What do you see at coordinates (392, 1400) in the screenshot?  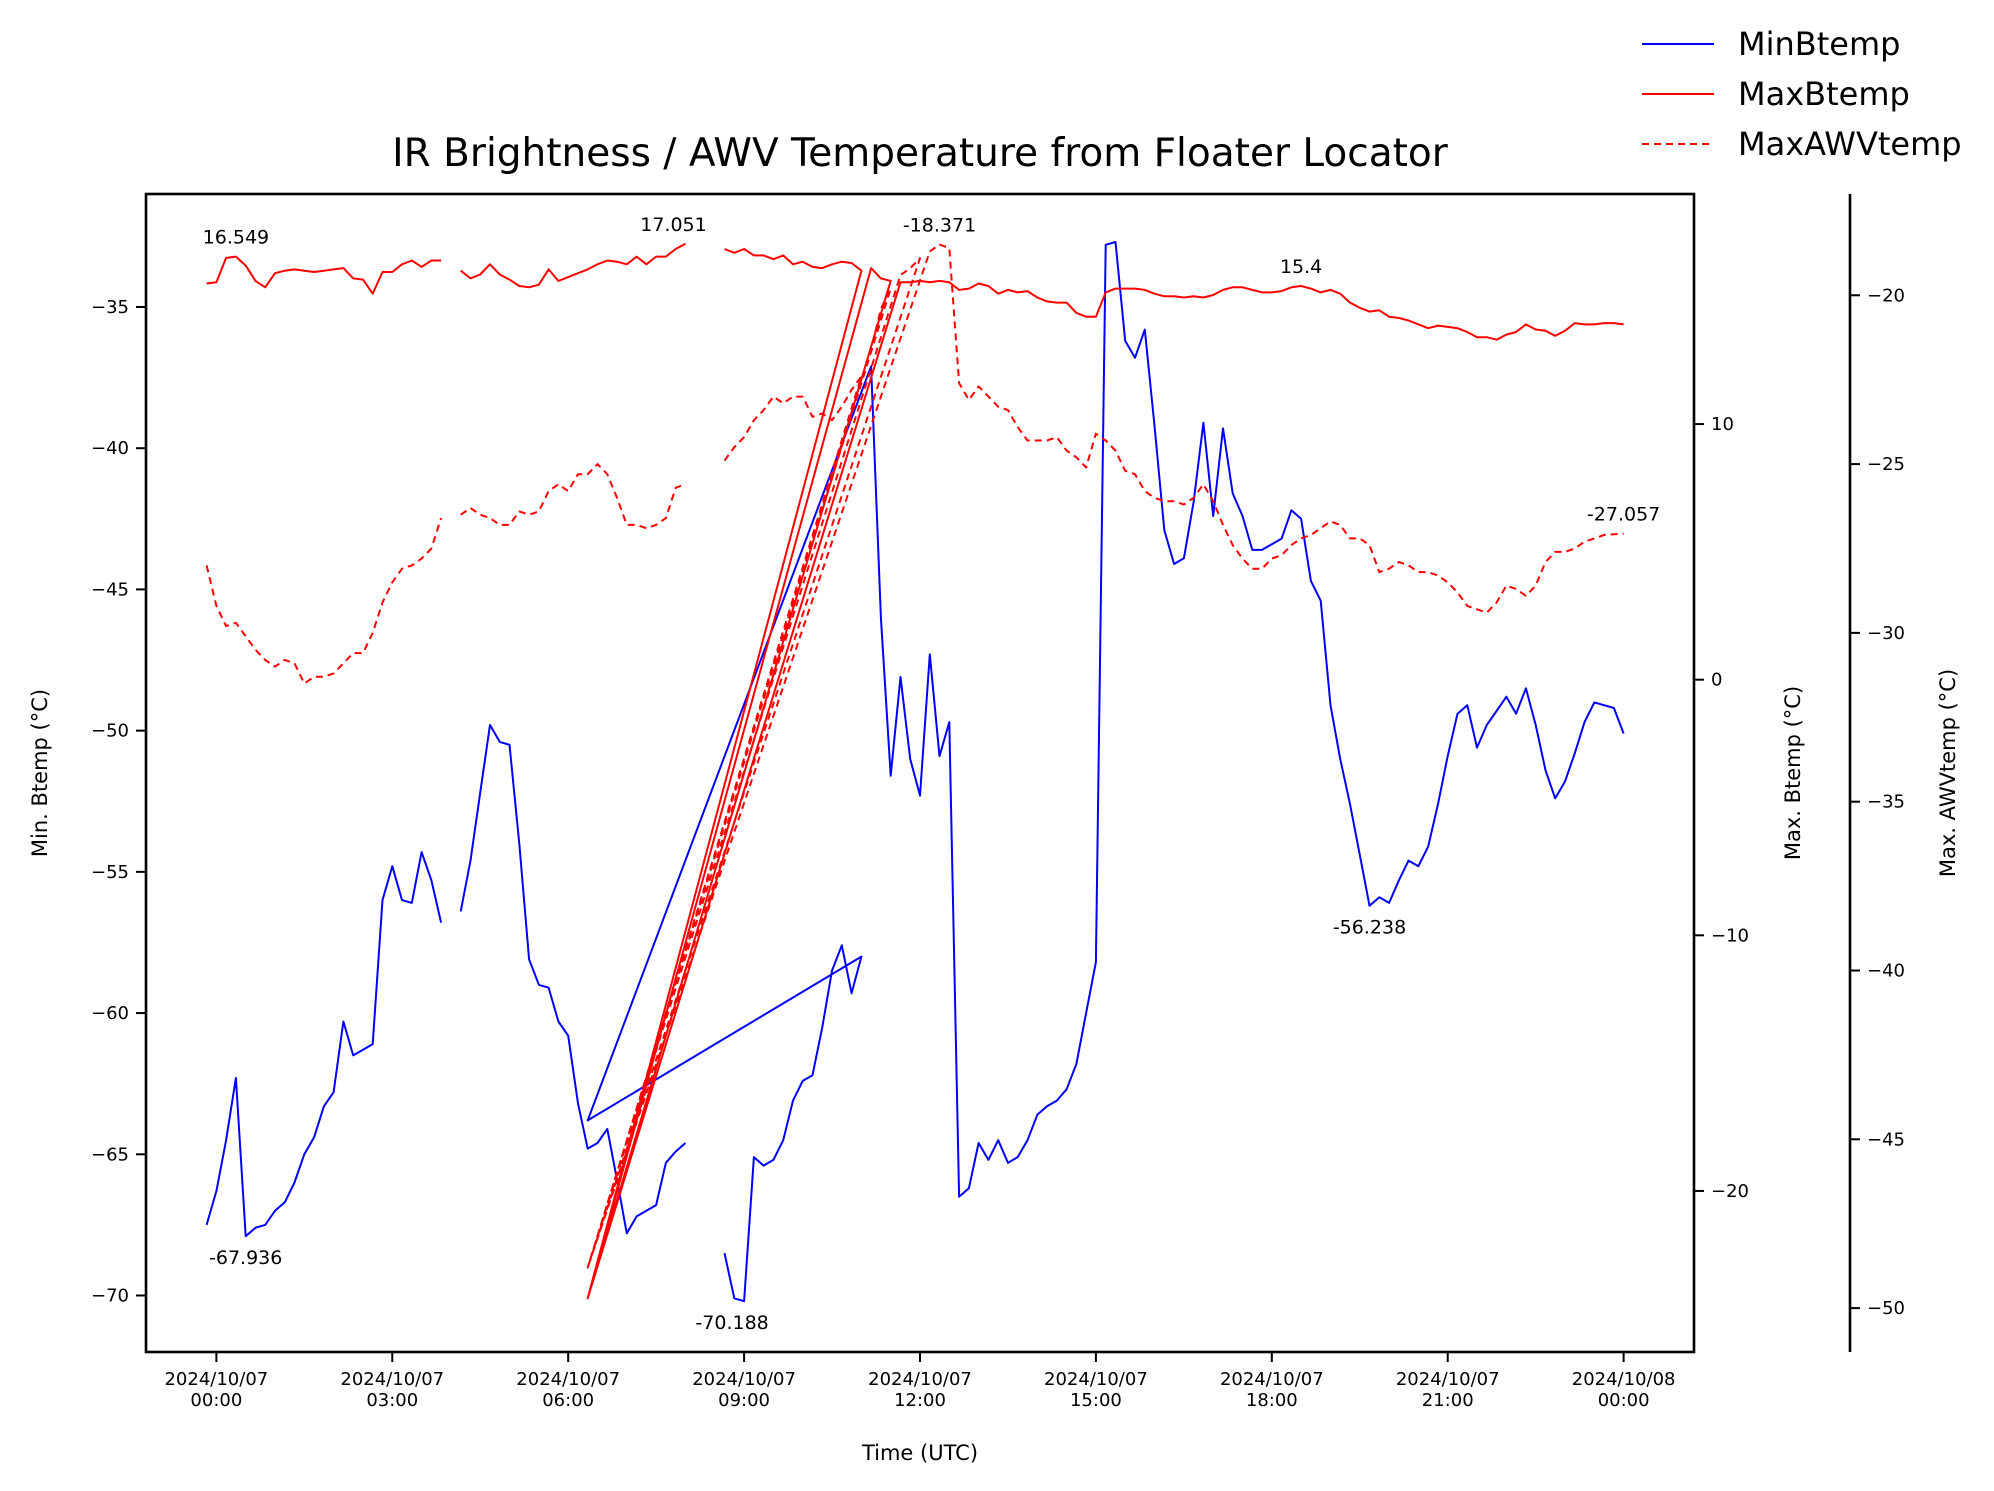 I see `x-tick-label: 03:00` at bounding box center [392, 1400].